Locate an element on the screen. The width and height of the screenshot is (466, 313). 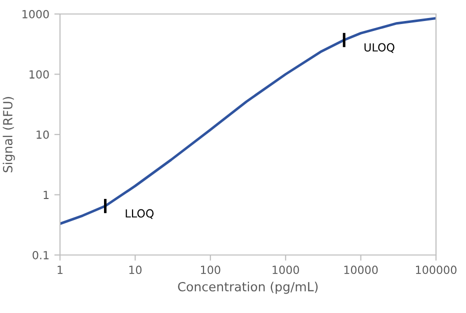
x-tick-label: 1000 is located at coordinates (285, 270).